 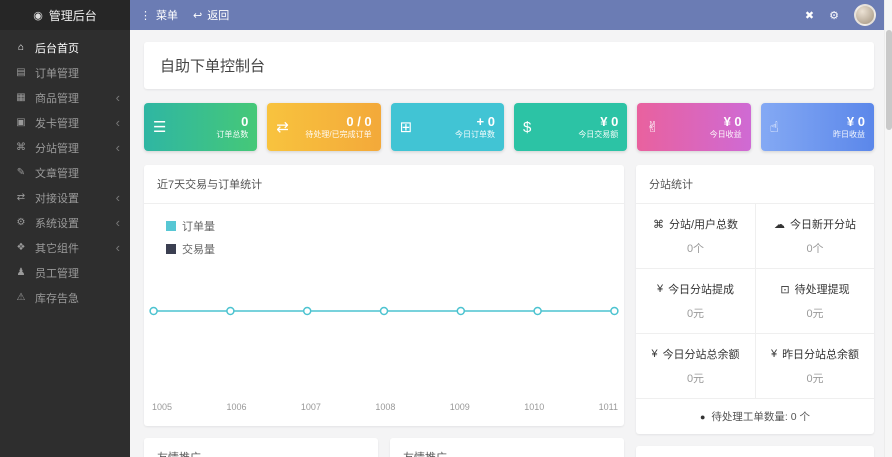 What do you see at coordinates (823, 225) in the screenshot?
I see `cell-label: 今日新开分站` at bounding box center [823, 225].